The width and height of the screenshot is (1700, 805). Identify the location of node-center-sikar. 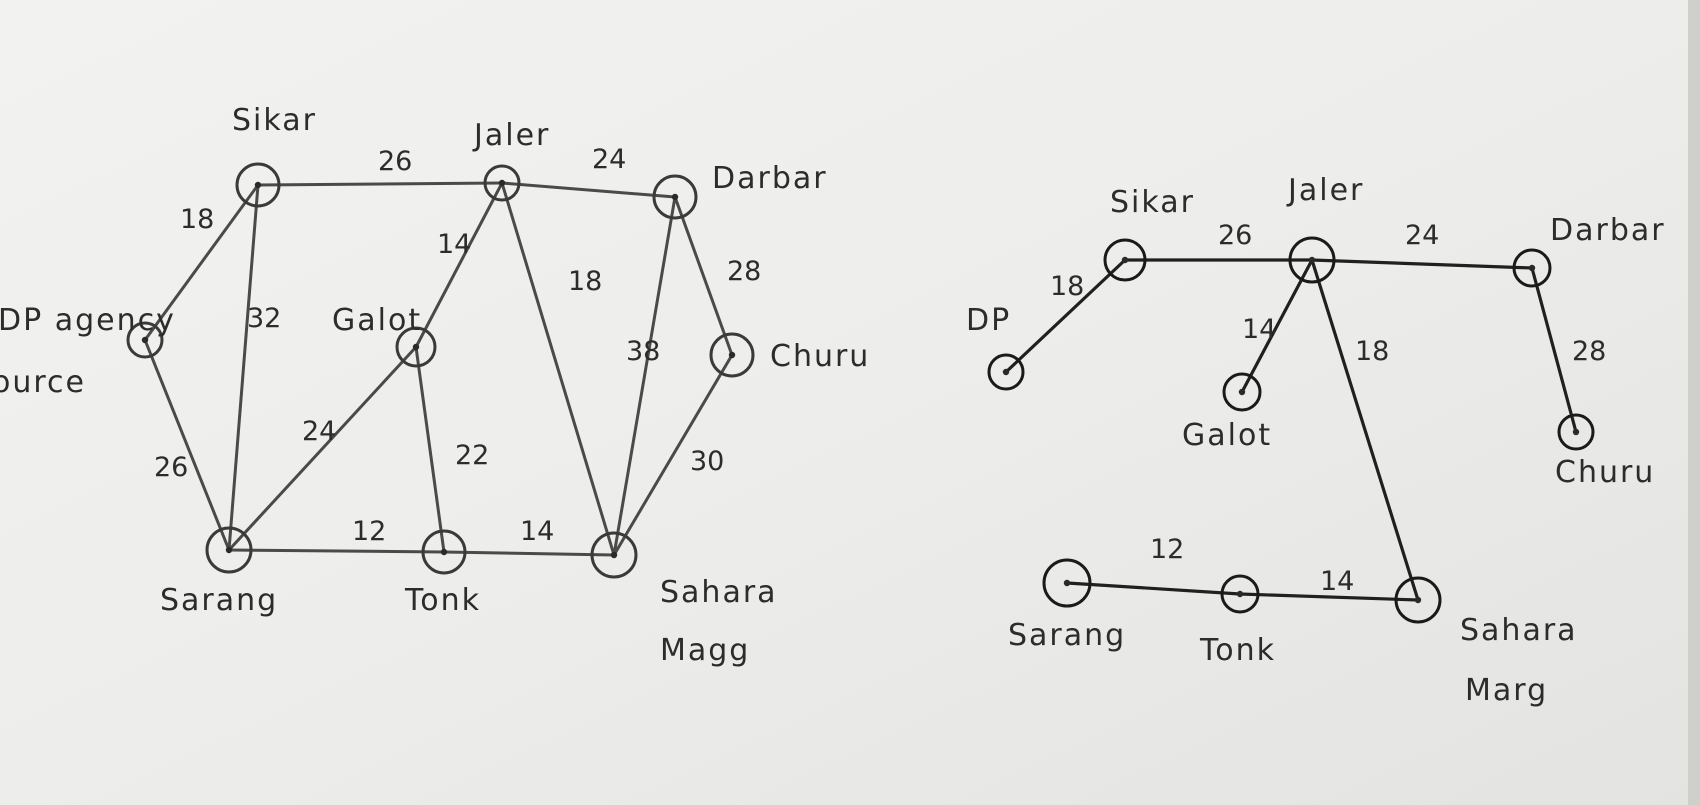
(258, 185).